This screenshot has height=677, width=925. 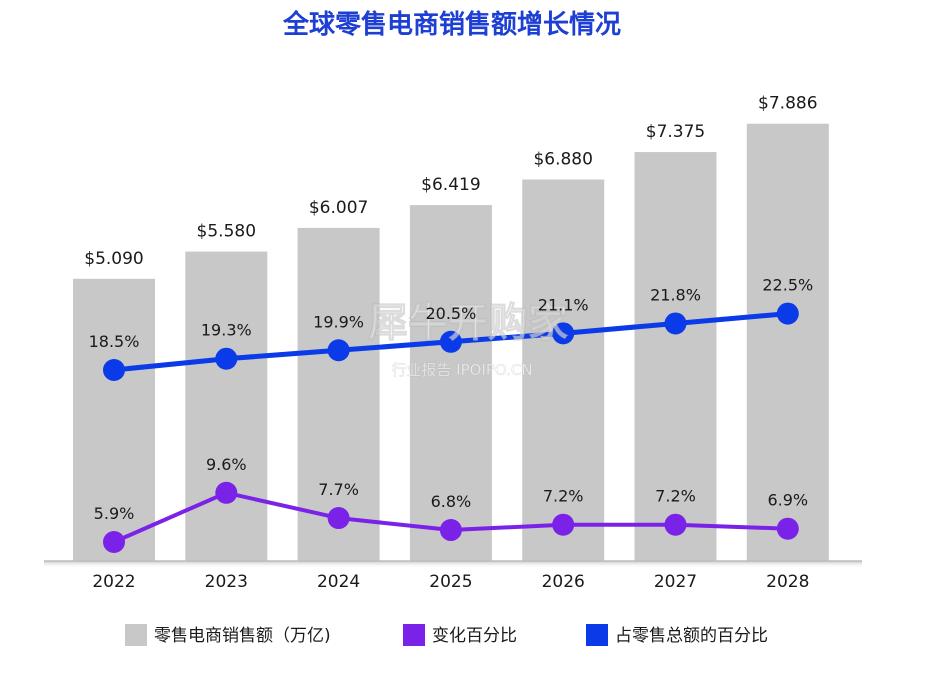 I want to click on x-tick-2025: 2025, so click(x=450, y=582).